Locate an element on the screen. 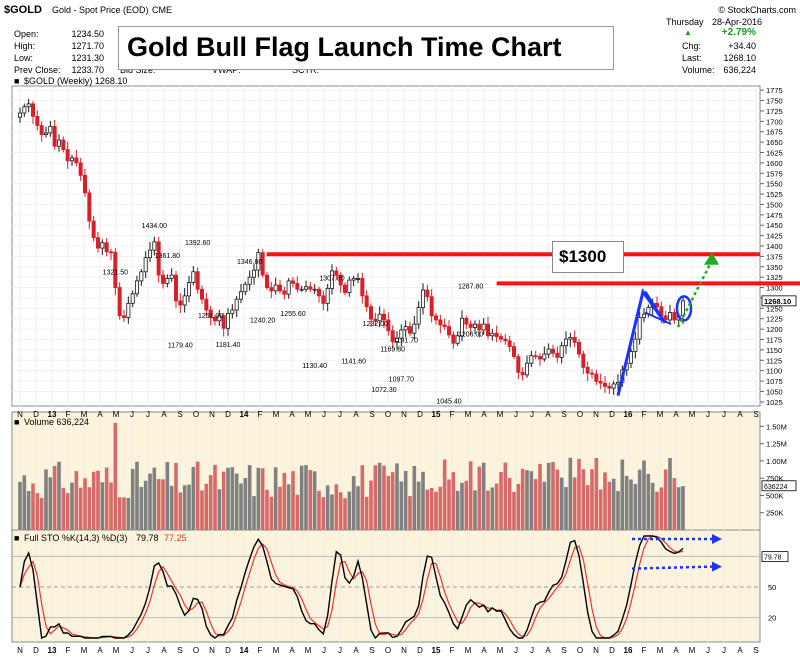 The image size is (800, 660). price-legend-icon: ■ is located at coordinates (17, 81).